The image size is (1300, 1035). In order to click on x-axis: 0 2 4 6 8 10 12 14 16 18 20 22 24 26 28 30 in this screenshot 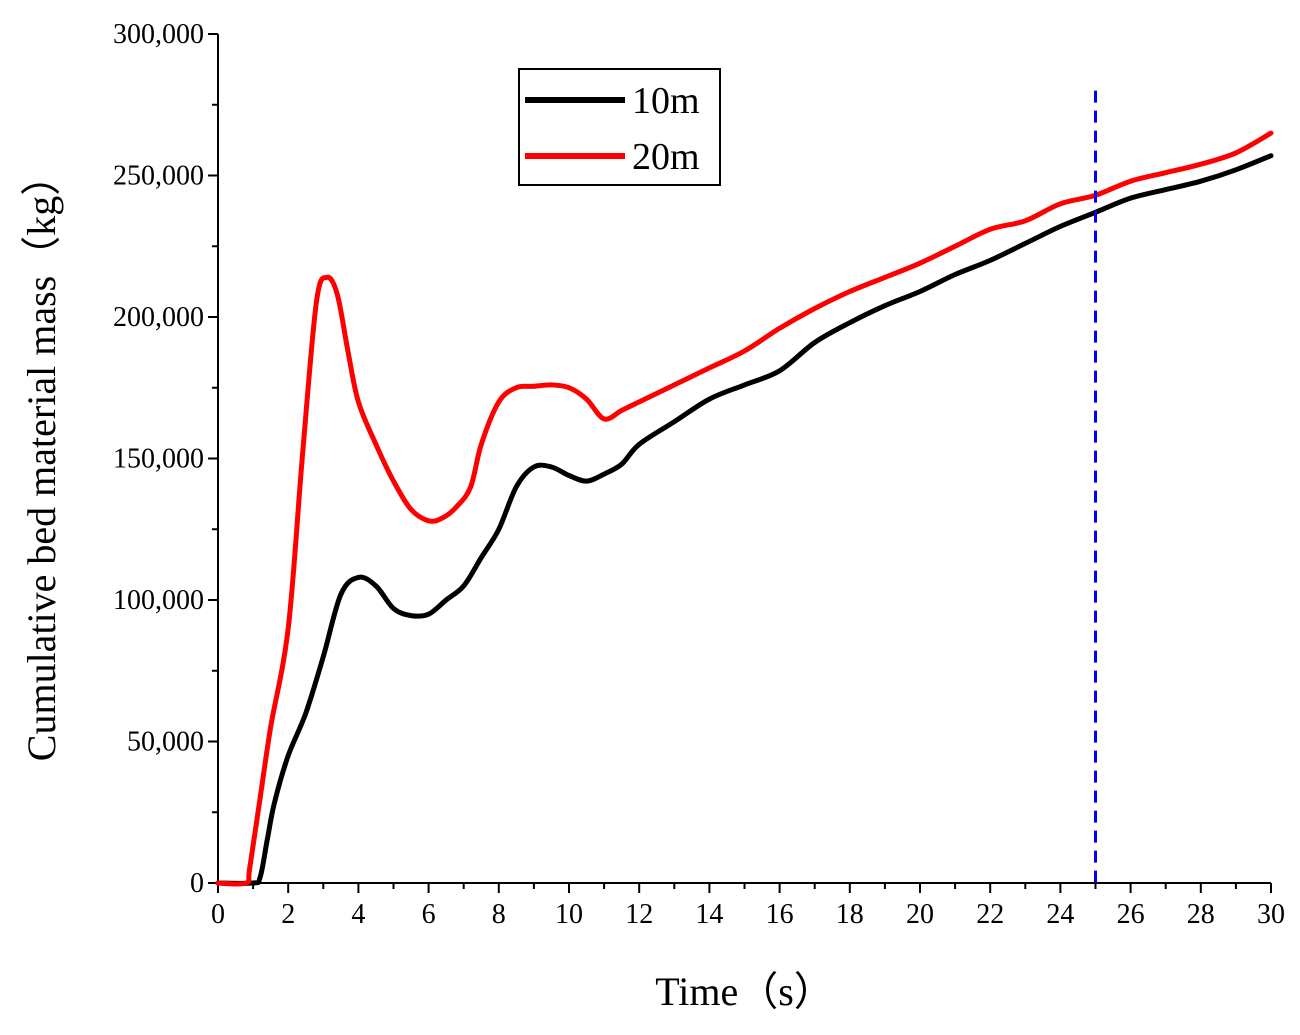, I will do `click(748, 906)`.